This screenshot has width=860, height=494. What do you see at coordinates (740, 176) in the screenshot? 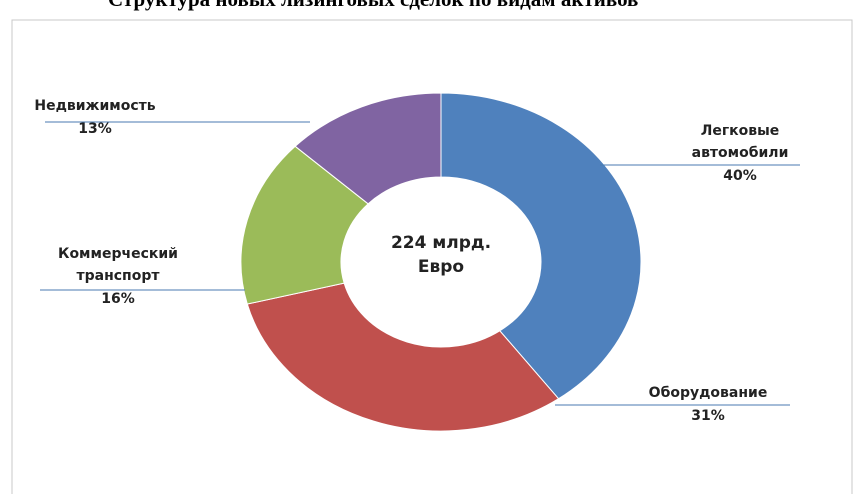
I see `value-label: 40%` at bounding box center [740, 176].